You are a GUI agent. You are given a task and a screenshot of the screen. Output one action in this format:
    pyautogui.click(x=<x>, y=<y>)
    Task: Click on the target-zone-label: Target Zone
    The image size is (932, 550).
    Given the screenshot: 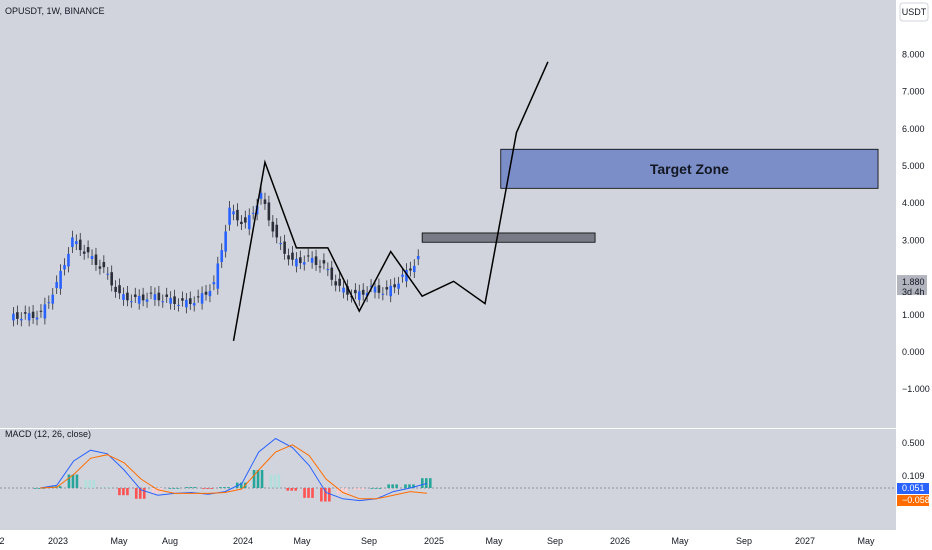 What is the action you would take?
    pyautogui.click(x=689, y=169)
    